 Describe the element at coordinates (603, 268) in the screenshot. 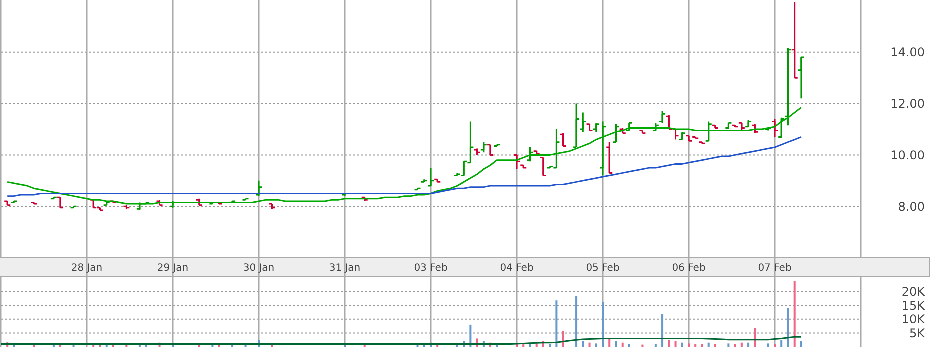

I see `x-tick-label: 05 Feb` at that location.